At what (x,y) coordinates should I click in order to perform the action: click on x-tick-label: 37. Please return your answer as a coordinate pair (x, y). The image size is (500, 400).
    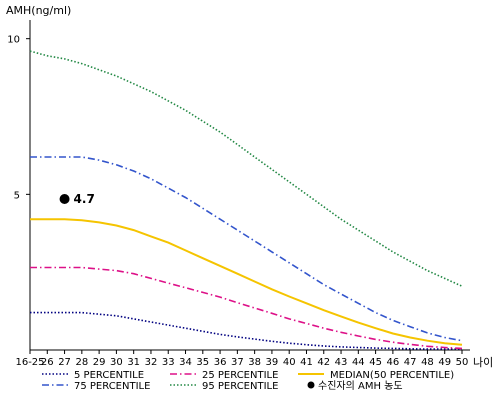
    Looking at the image, I should click on (237, 362).